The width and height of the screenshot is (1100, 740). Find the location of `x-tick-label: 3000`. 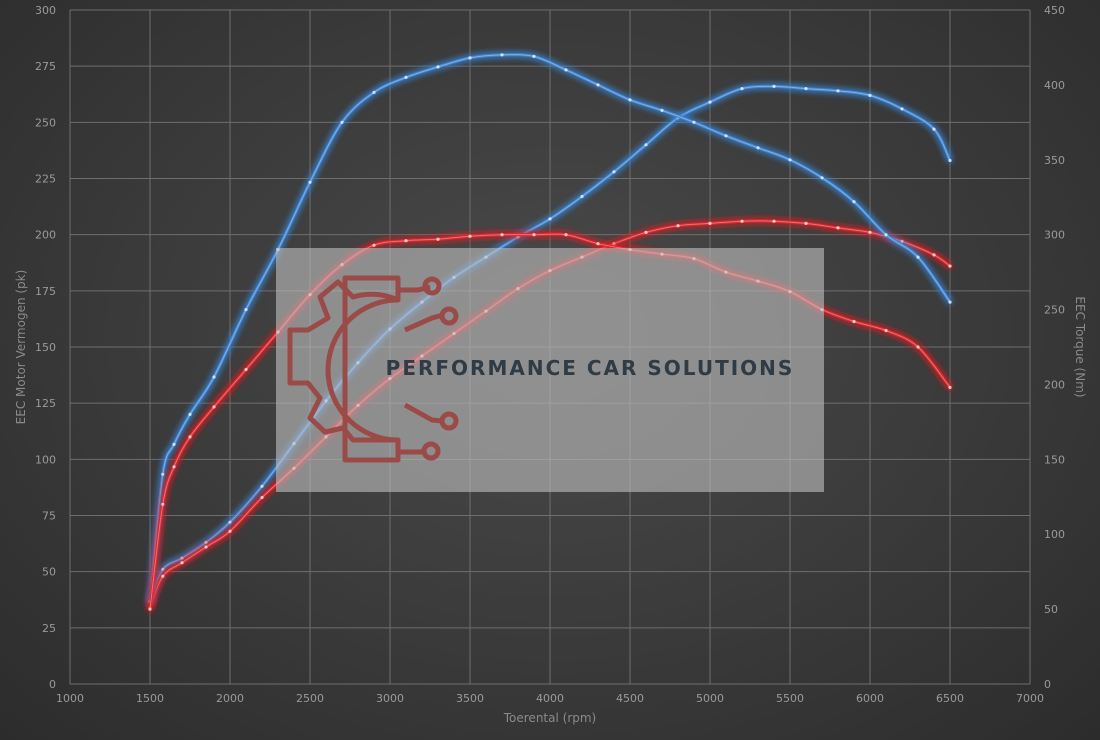

x-tick-label: 3000 is located at coordinates (390, 698).